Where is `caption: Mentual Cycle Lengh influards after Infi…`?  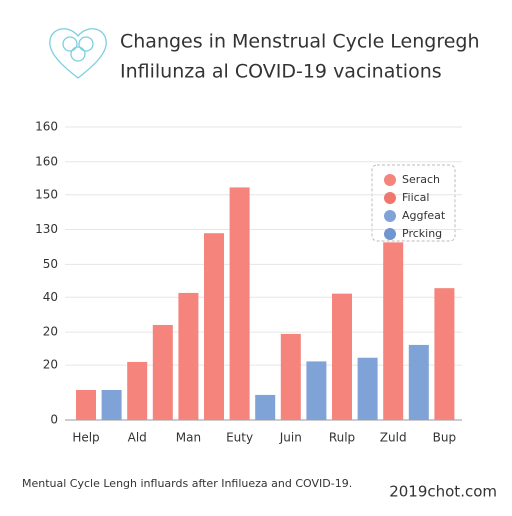 caption: Mentual Cycle Lengh influards after Infi… is located at coordinates (187, 483).